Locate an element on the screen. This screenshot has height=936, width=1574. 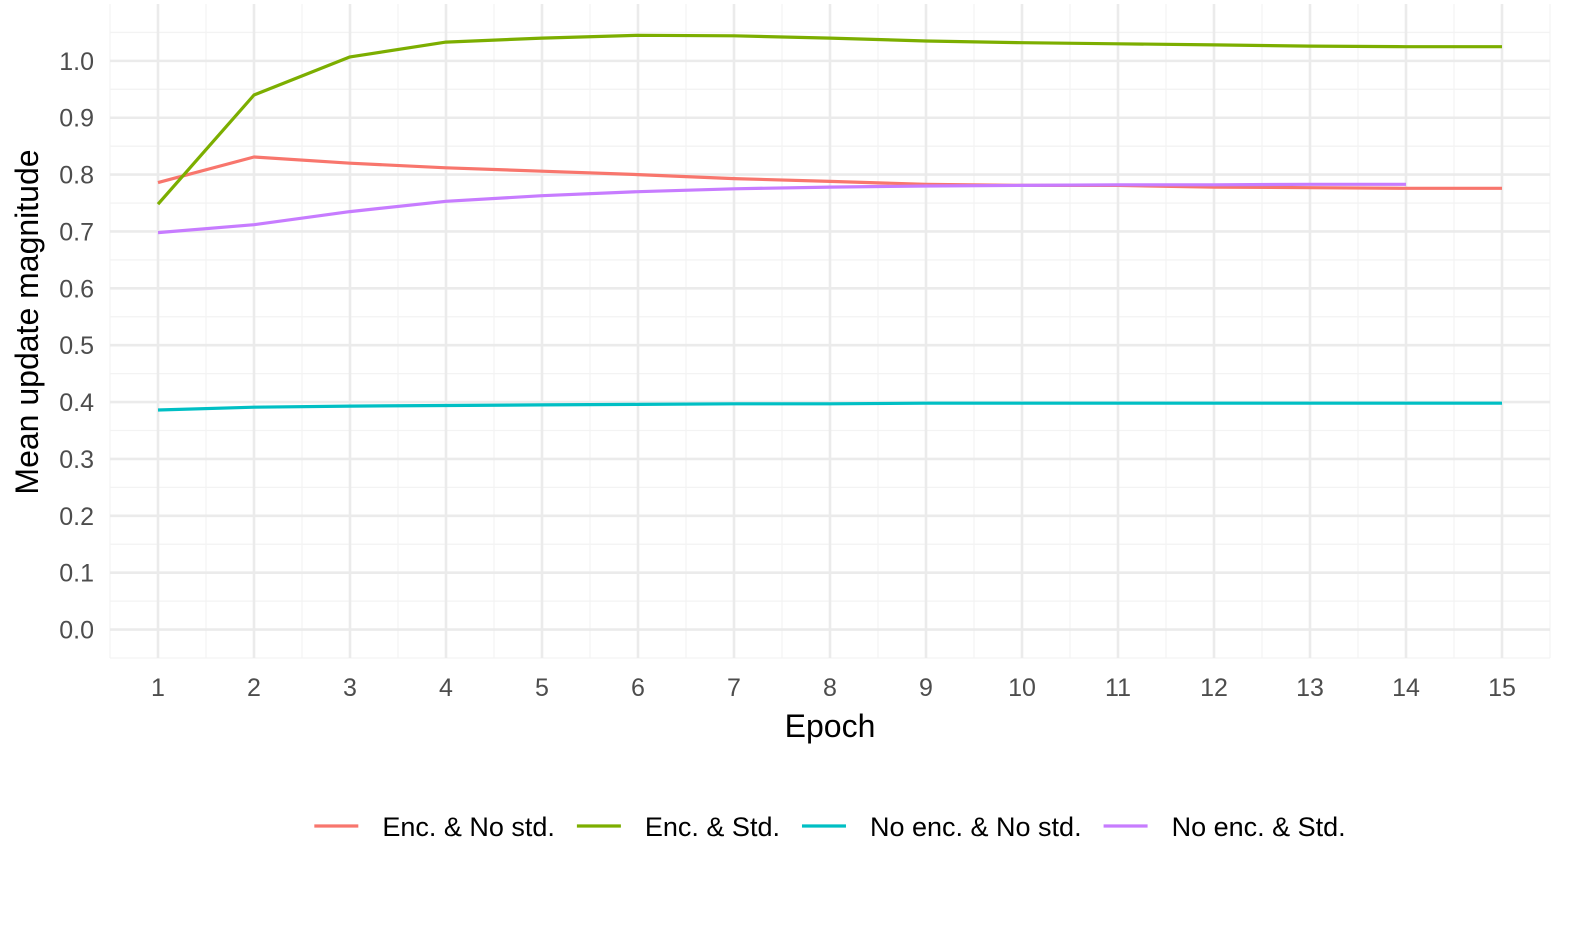
x-tick-label: 6 is located at coordinates (638, 688).